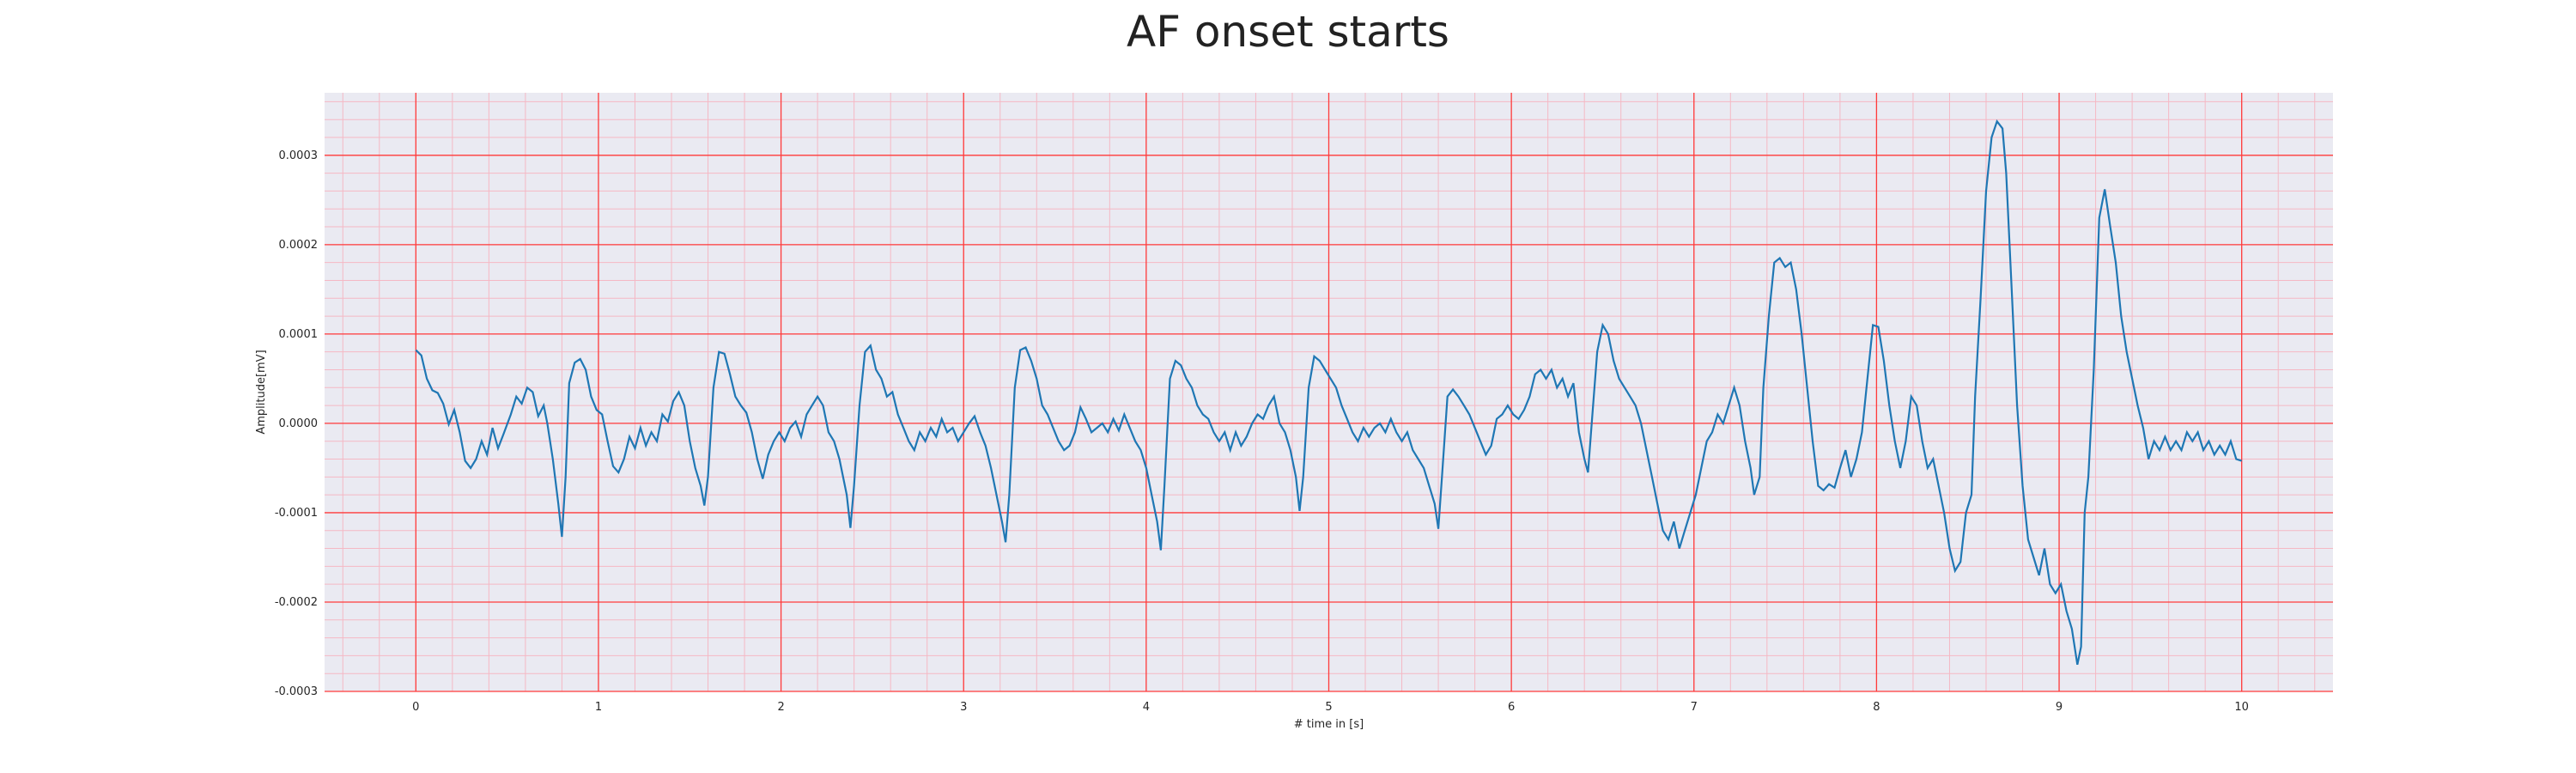  I want to click on x-tick-label: 9, so click(2060, 707).